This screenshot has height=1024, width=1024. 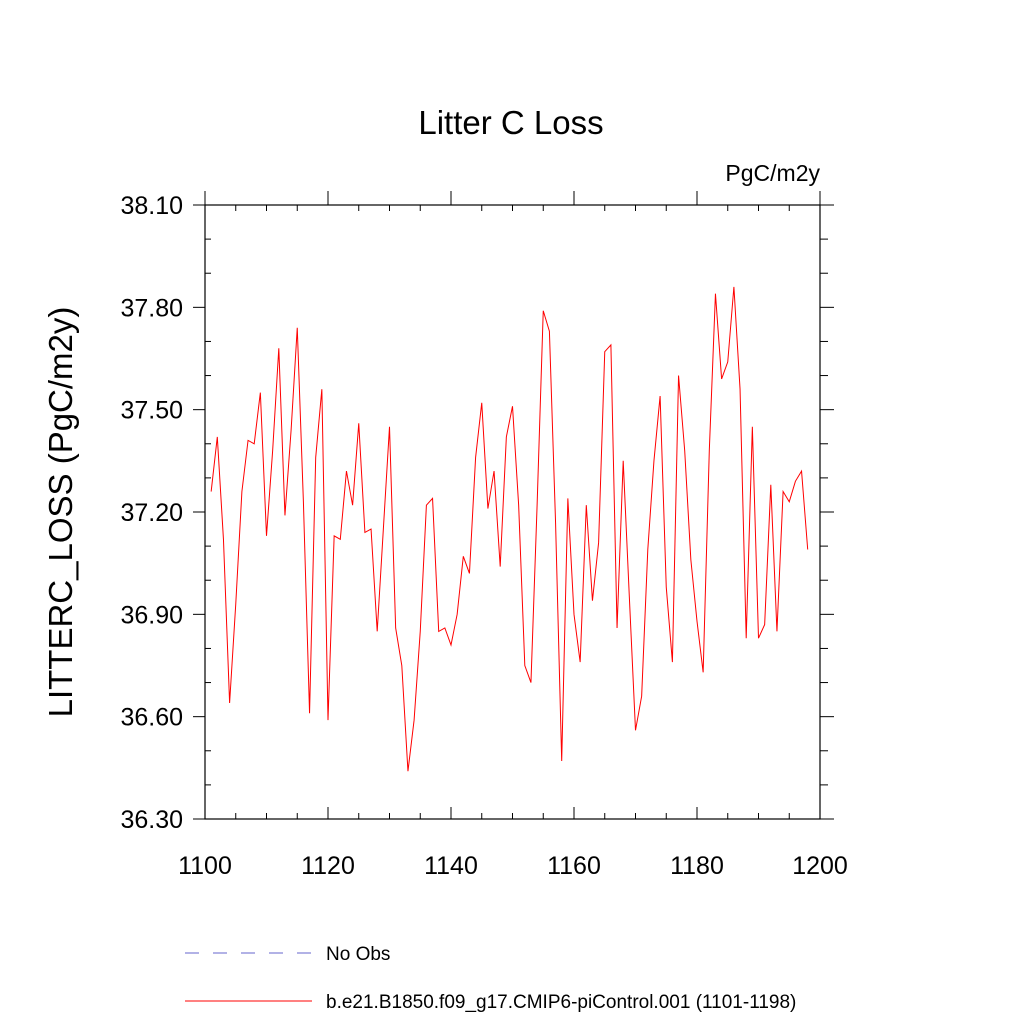 I want to click on y-tick-label: 36.30, so click(x=151, y=820).